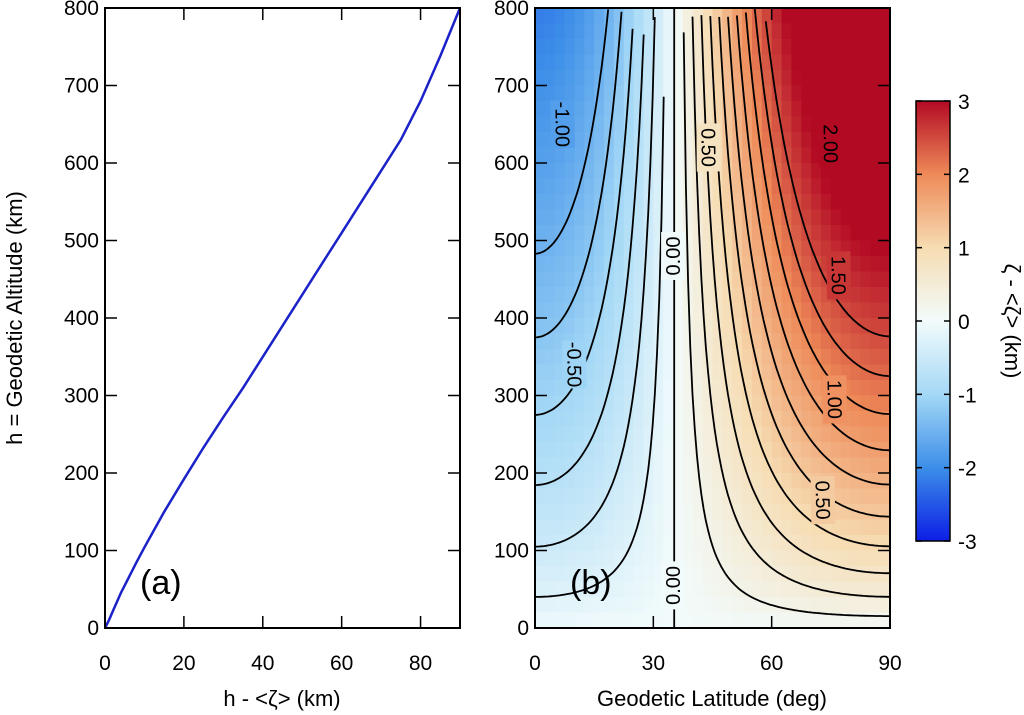 The image size is (1024, 715). I want to click on contour-line, so click(795, 295).